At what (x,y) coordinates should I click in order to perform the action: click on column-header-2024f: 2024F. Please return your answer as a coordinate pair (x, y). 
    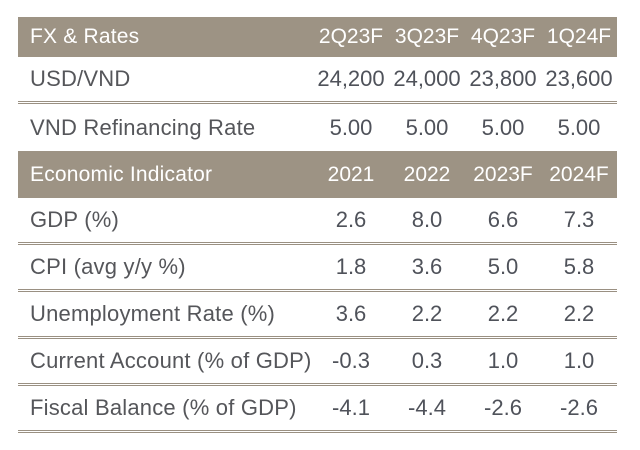
    Looking at the image, I should click on (579, 174).